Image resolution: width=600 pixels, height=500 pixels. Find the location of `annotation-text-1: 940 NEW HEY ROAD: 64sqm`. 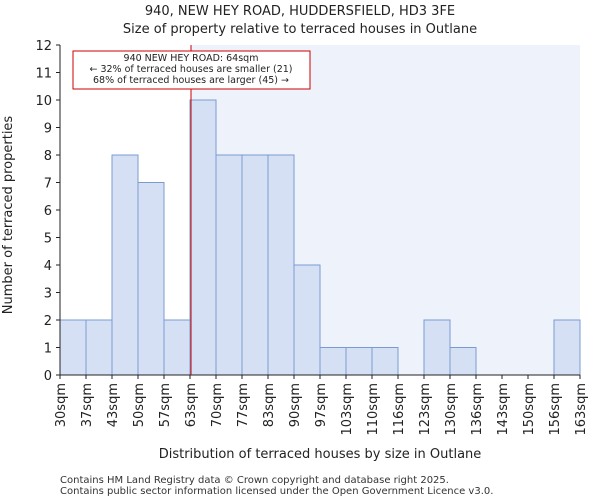

annotation-text-1: 940 NEW HEY ROAD: 64sqm is located at coordinates (191, 58).